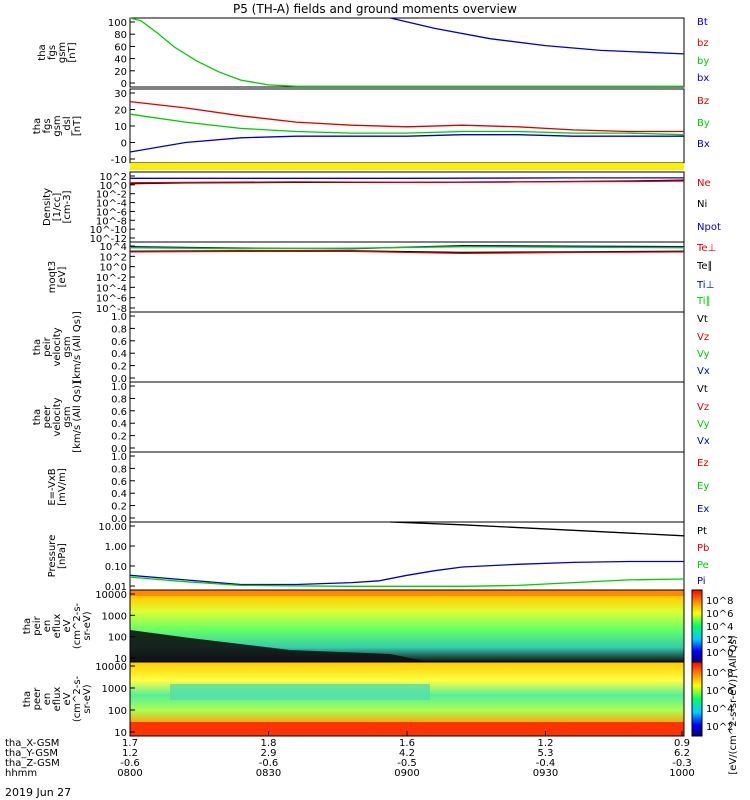 Image resolution: width=750 pixels, height=800 pixels. Describe the element at coordinates (113, 268) in the screenshot. I see `y-tick-label: 10^0` at that location.